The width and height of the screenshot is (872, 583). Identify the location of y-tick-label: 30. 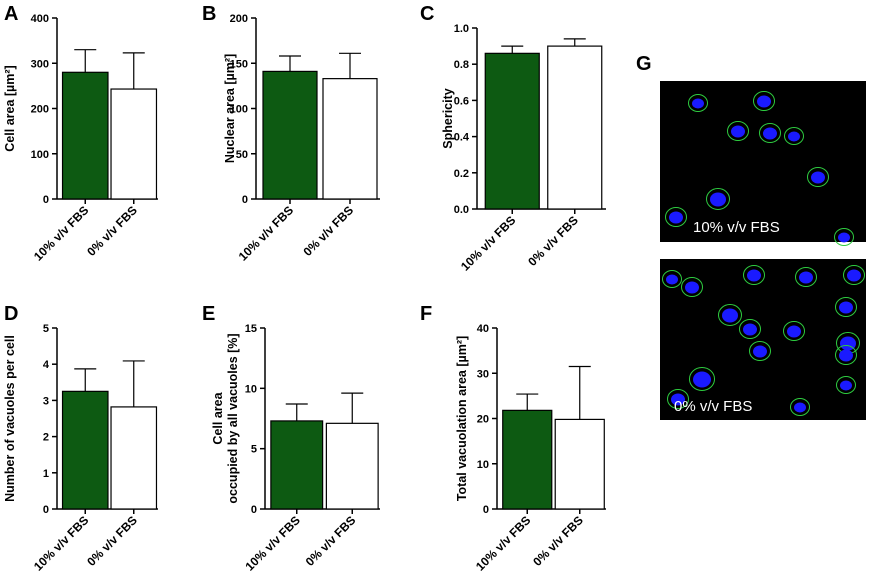
(483, 374).